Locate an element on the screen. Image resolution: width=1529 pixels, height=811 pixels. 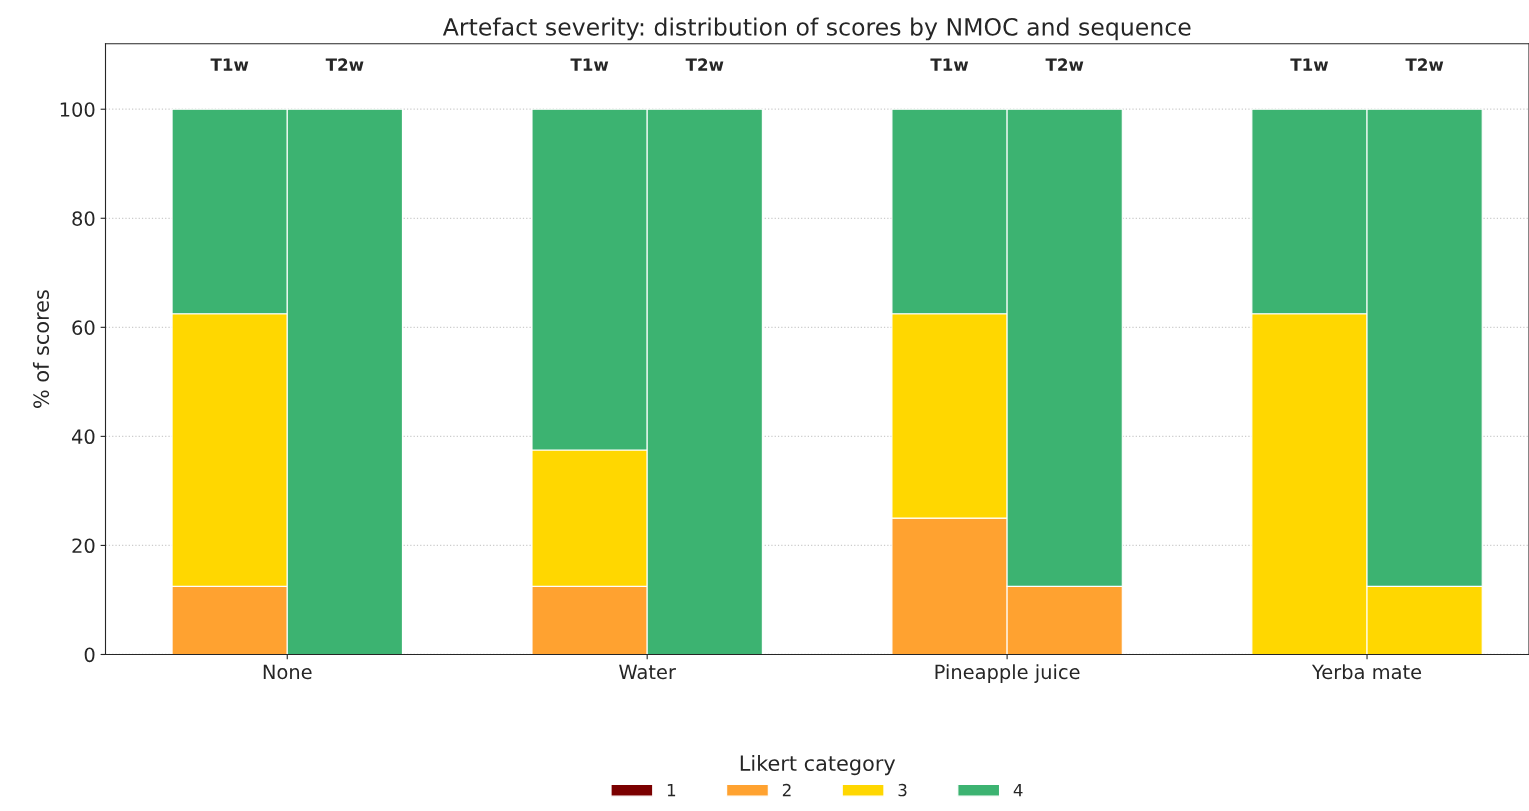
text: Water is located at coordinates (647, 672).